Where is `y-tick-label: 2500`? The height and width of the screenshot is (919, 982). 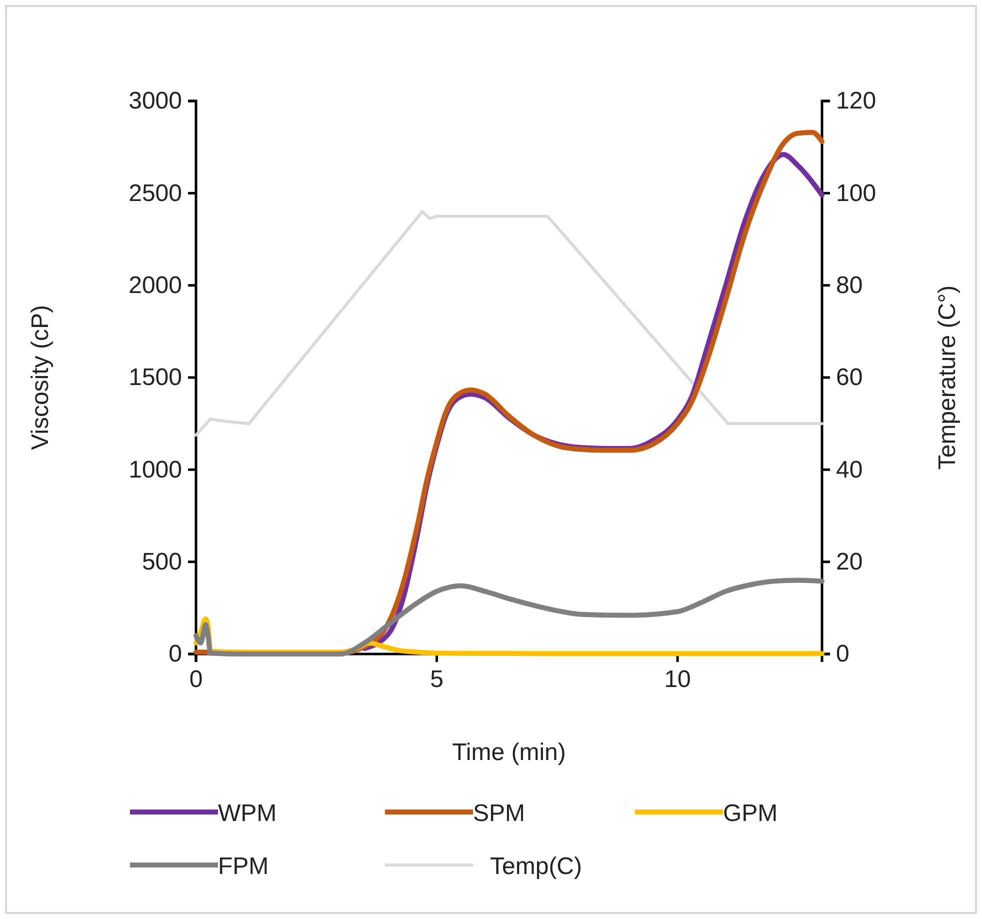
y-tick-label: 2500 is located at coordinates (155, 193).